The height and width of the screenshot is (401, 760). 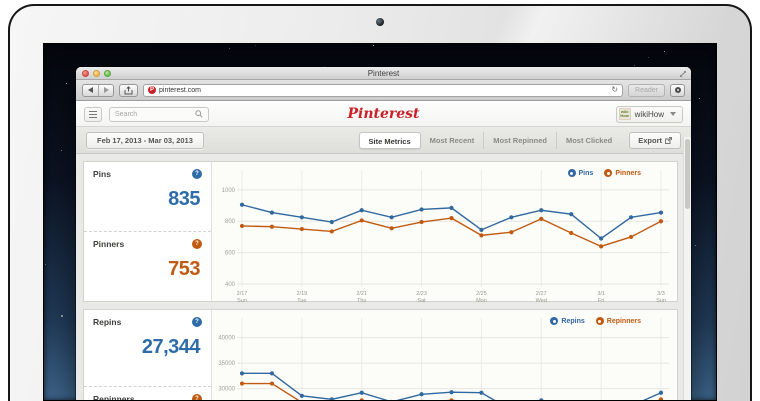 What do you see at coordinates (145, 140) in the screenshot?
I see `date-range-button: Feb 17, 2013 - Mar 03, 2013` at bounding box center [145, 140].